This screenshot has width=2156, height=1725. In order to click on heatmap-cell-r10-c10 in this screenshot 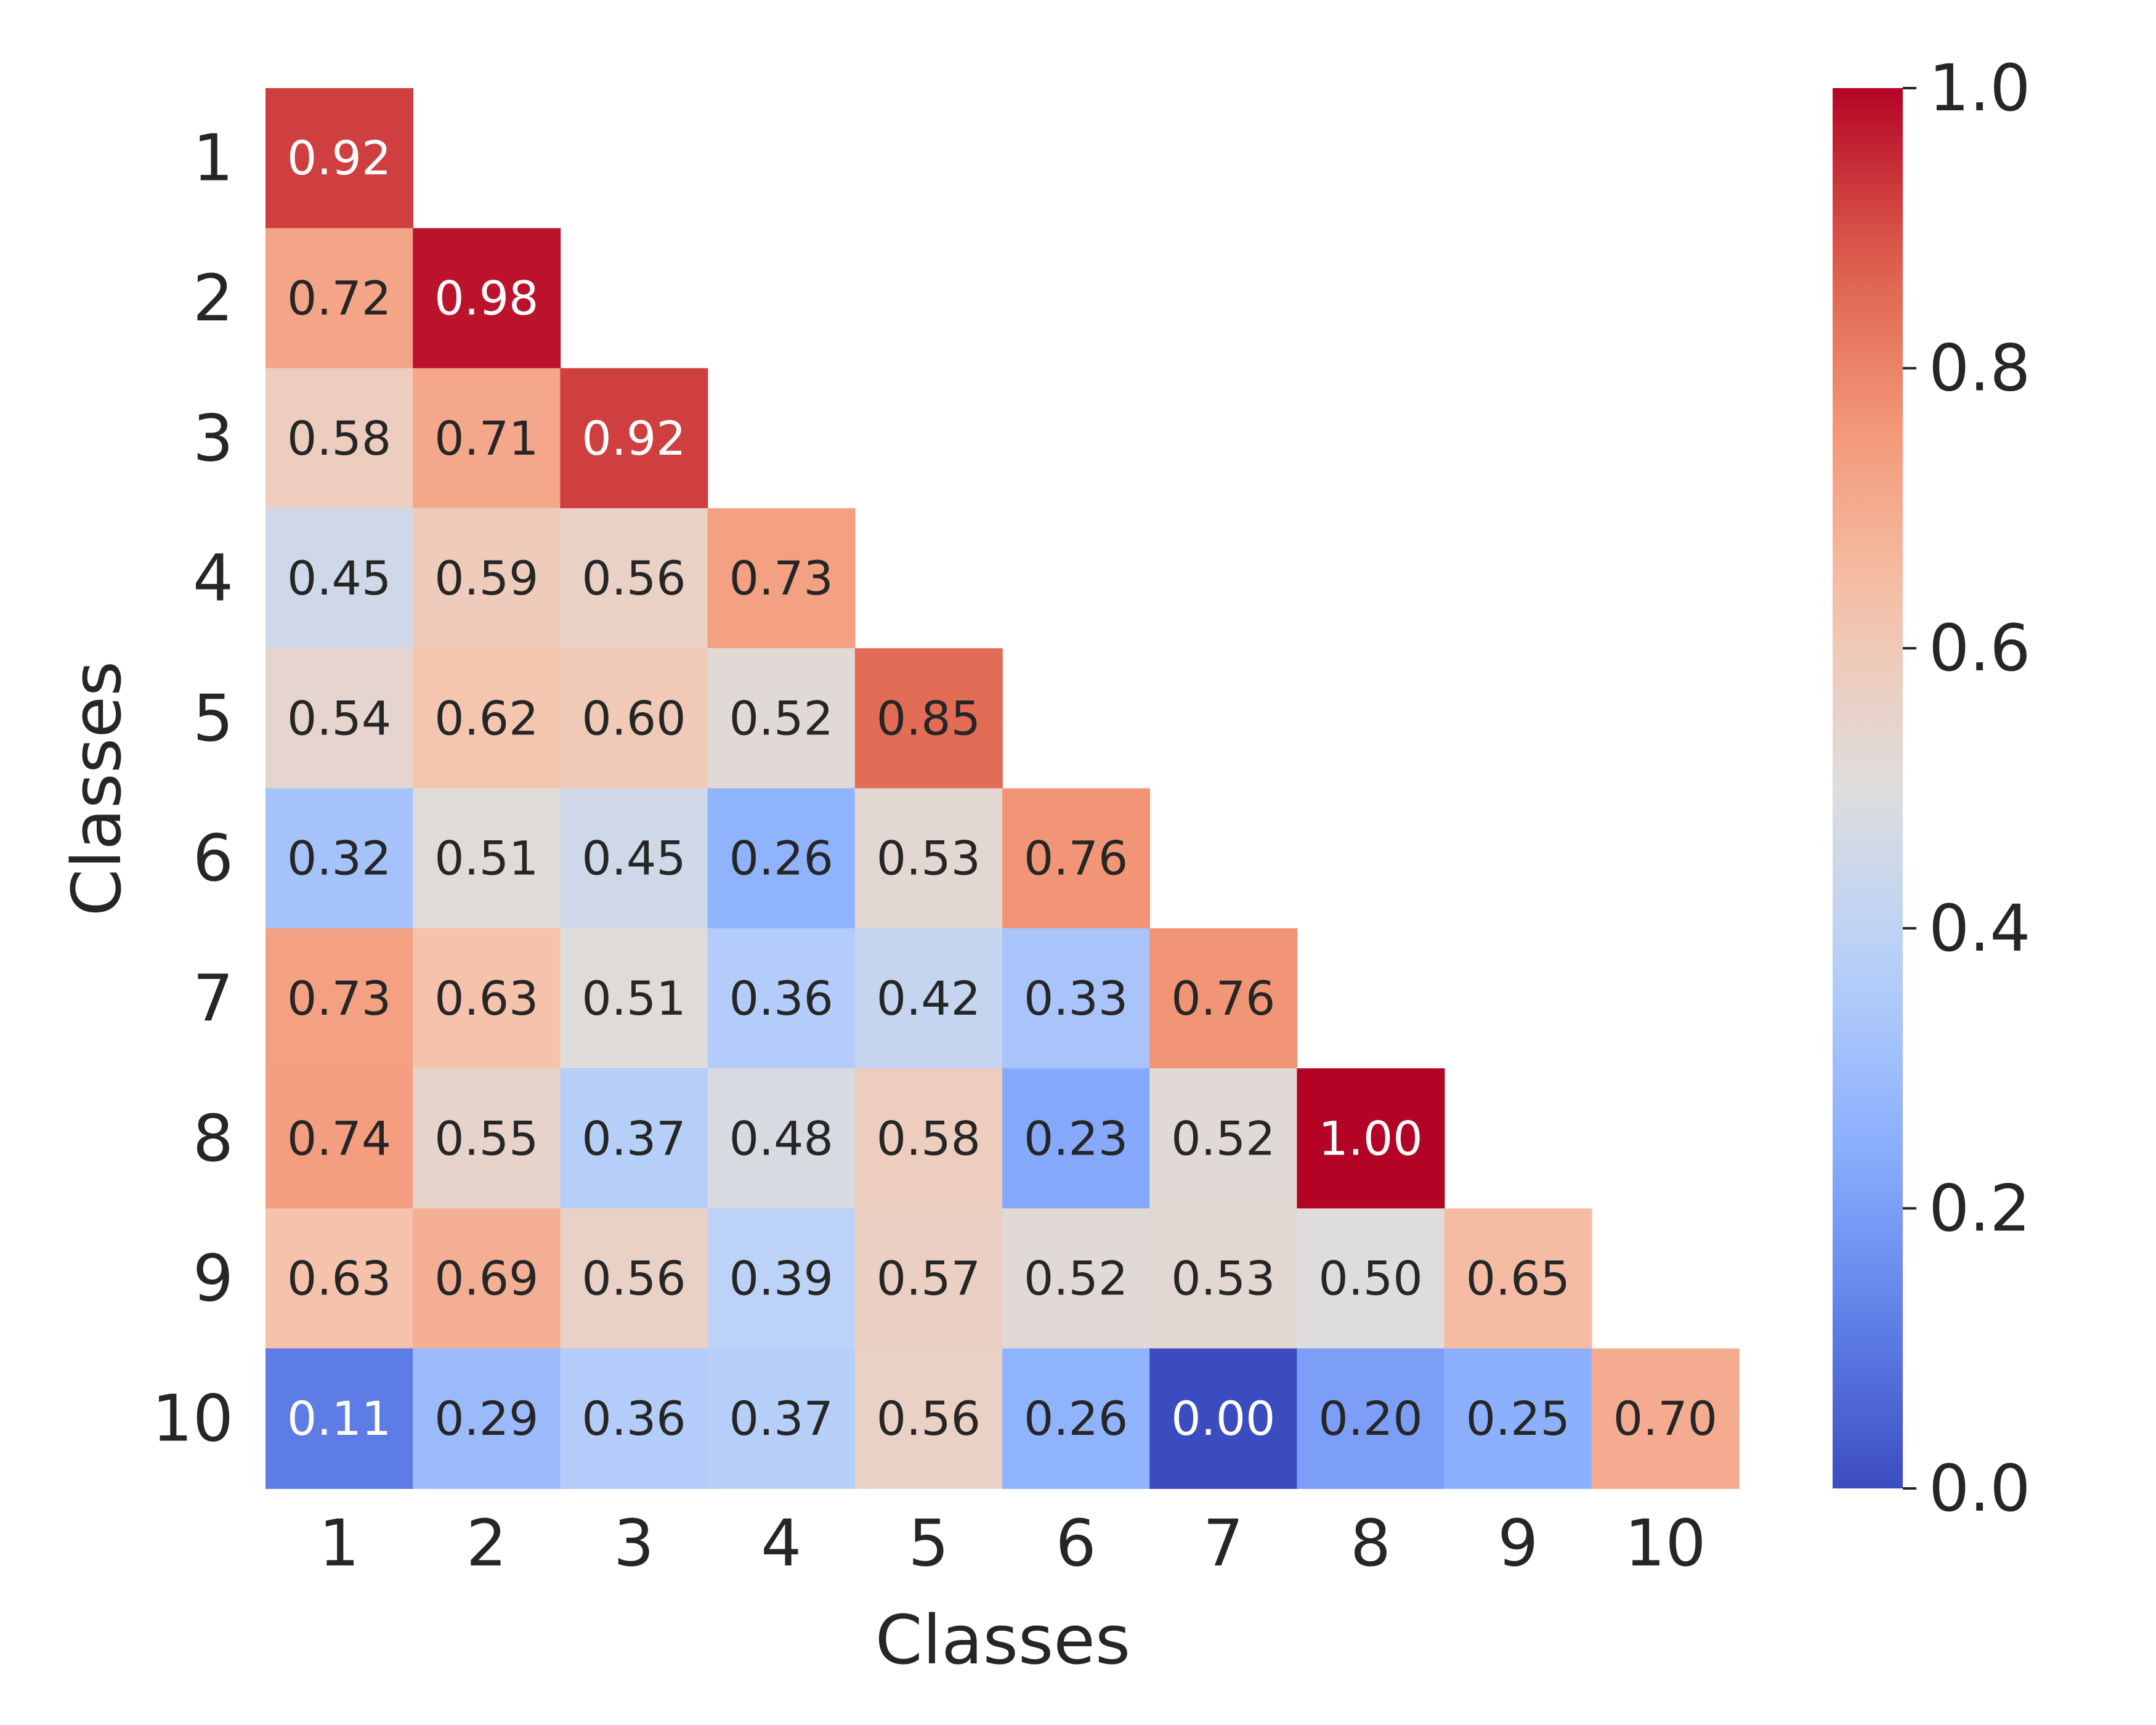, I will do `click(1665, 1419)`.